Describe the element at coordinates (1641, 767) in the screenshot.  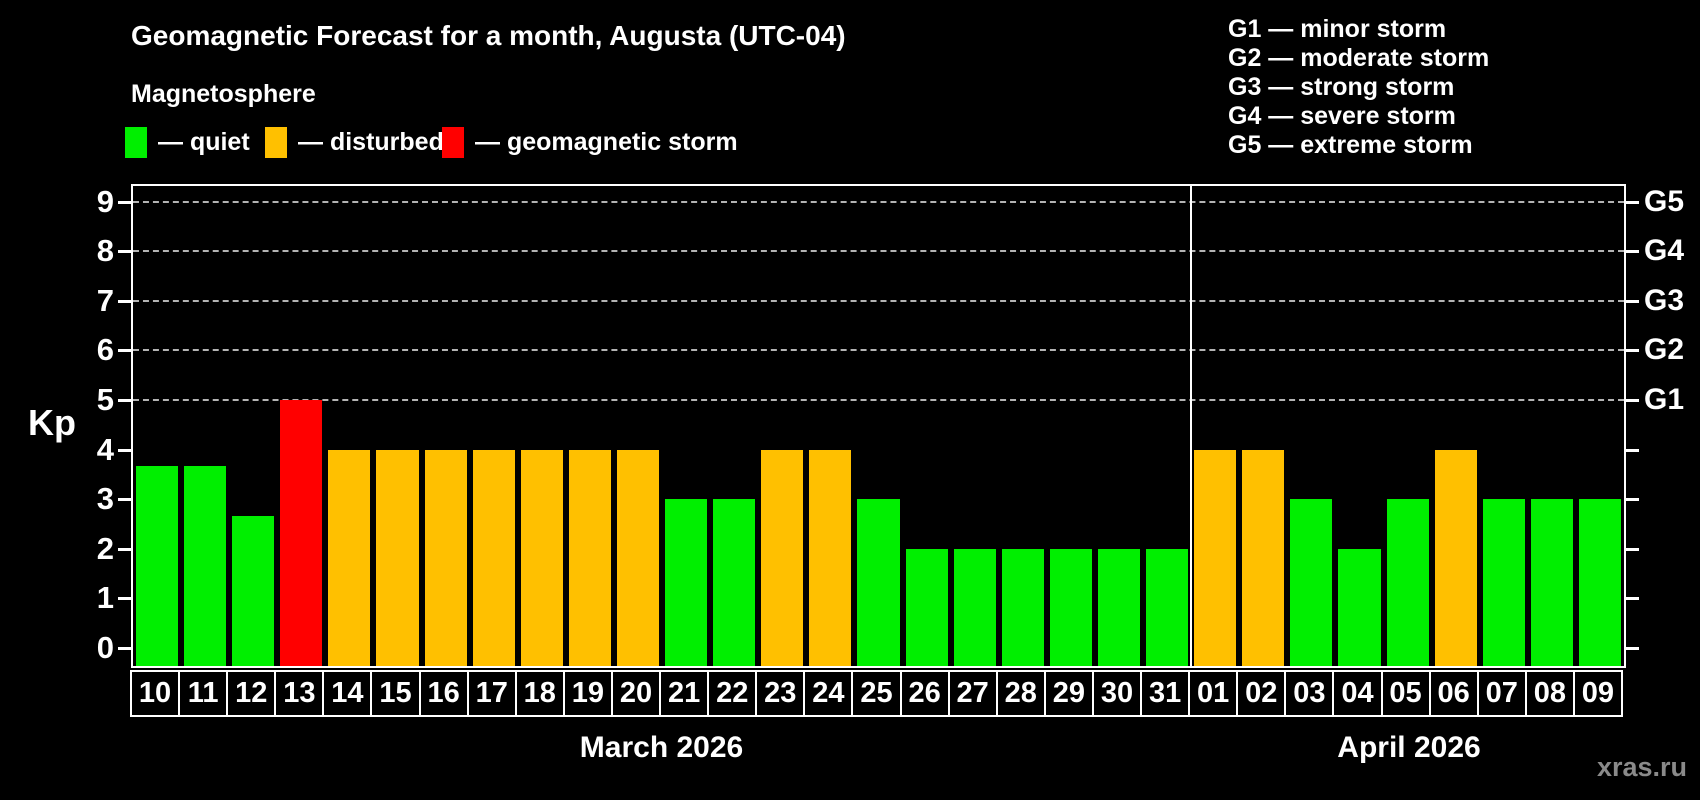
I see `xras-watermark: xras.ru` at that location.